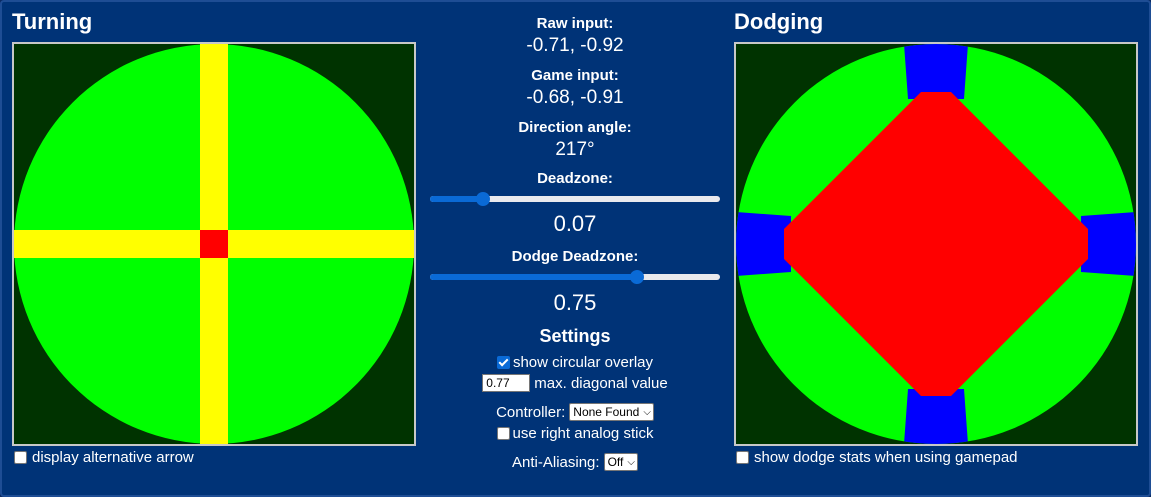 Image resolution: width=1151 pixels, height=497 pixels. I want to click on dodge-stats-option: show dodge stats when using gamepad, so click(877, 457).